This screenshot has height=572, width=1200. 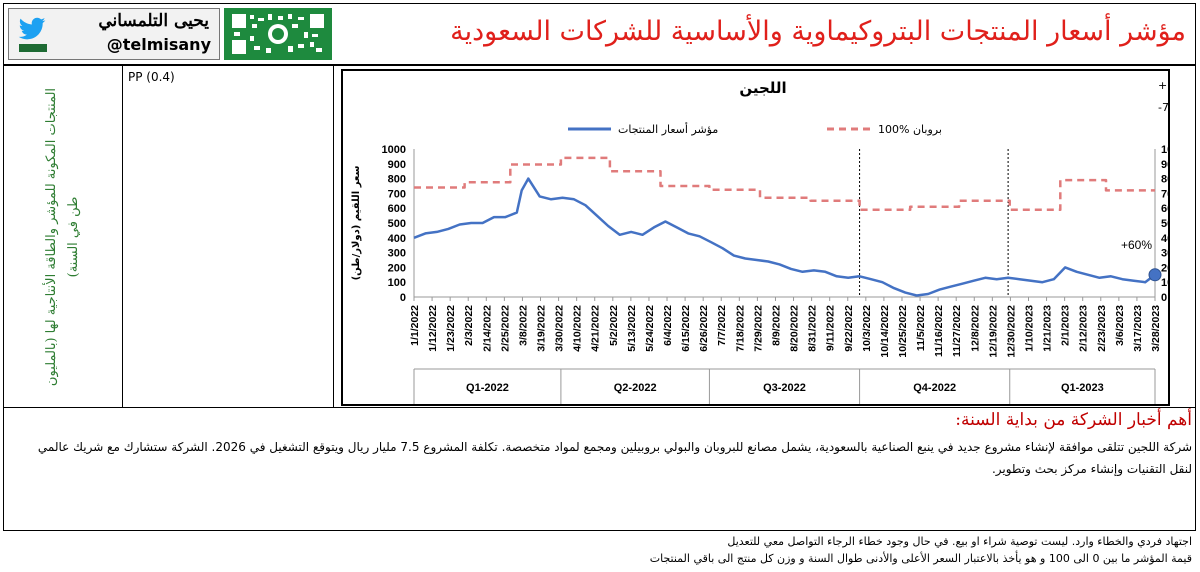 What do you see at coordinates (153, 21) in the screenshot?
I see `brand-name: يحيى التلمساني` at bounding box center [153, 21].